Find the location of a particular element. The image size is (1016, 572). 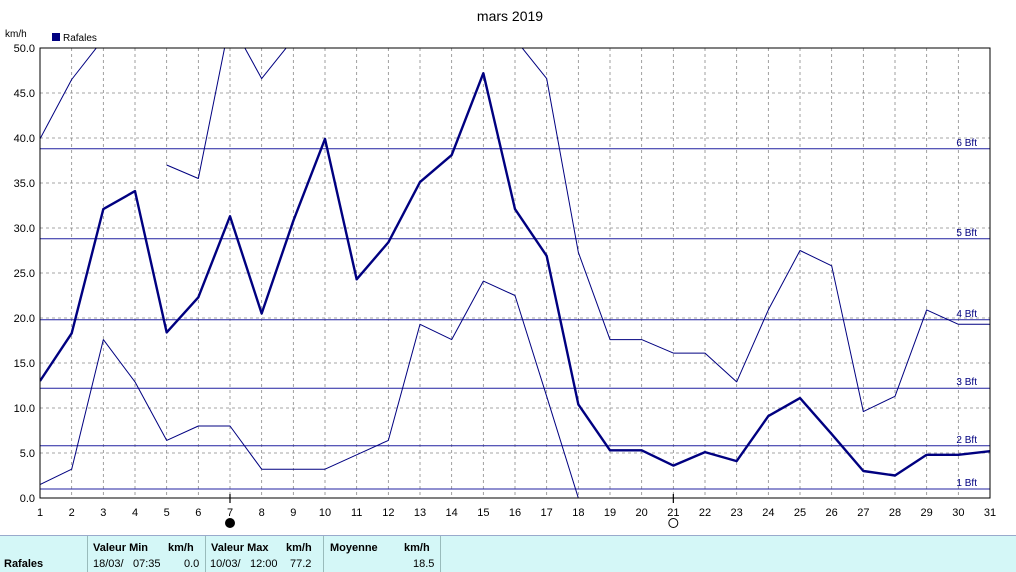

x-tick-label: 23 is located at coordinates (737, 513).